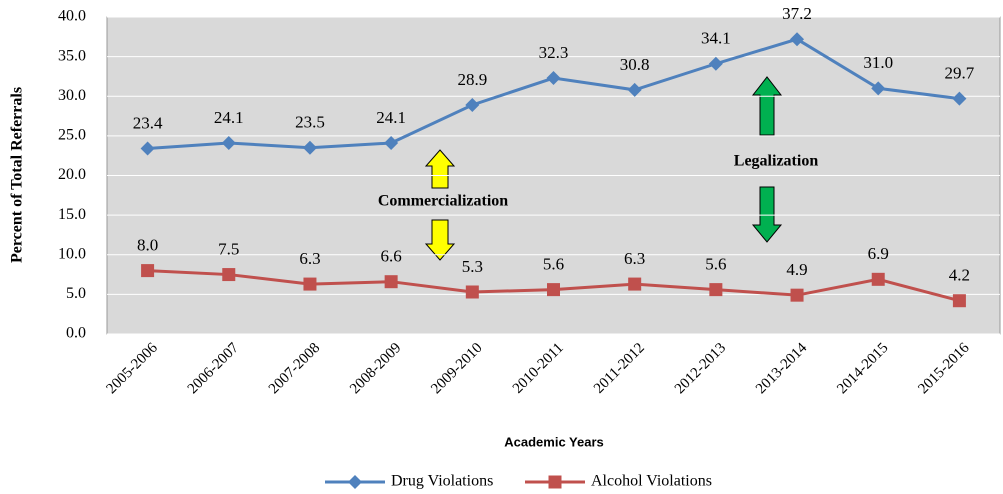  Describe the element at coordinates (878, 253) in the screenshot. I see `data-label: 6.9` at that location.